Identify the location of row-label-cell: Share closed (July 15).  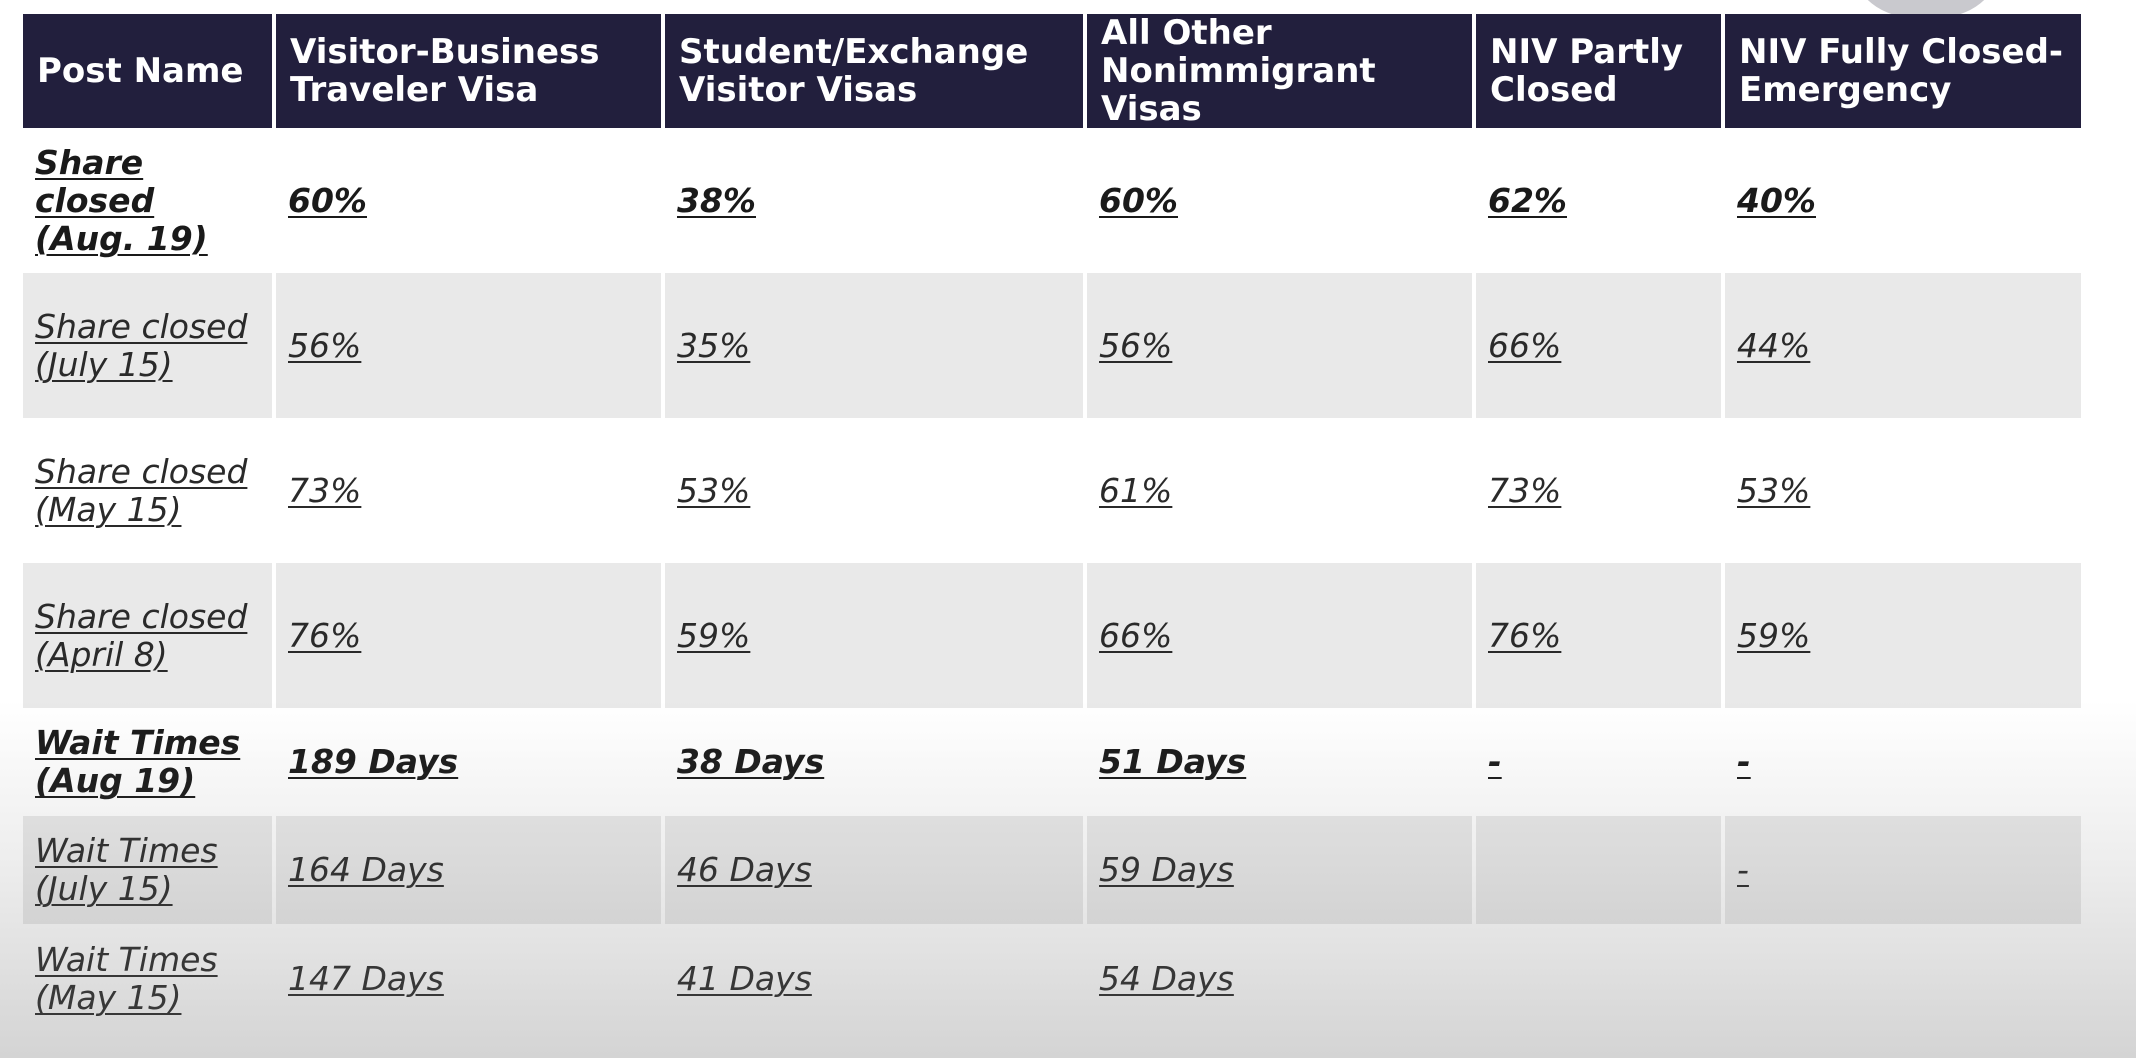
(149, 345).